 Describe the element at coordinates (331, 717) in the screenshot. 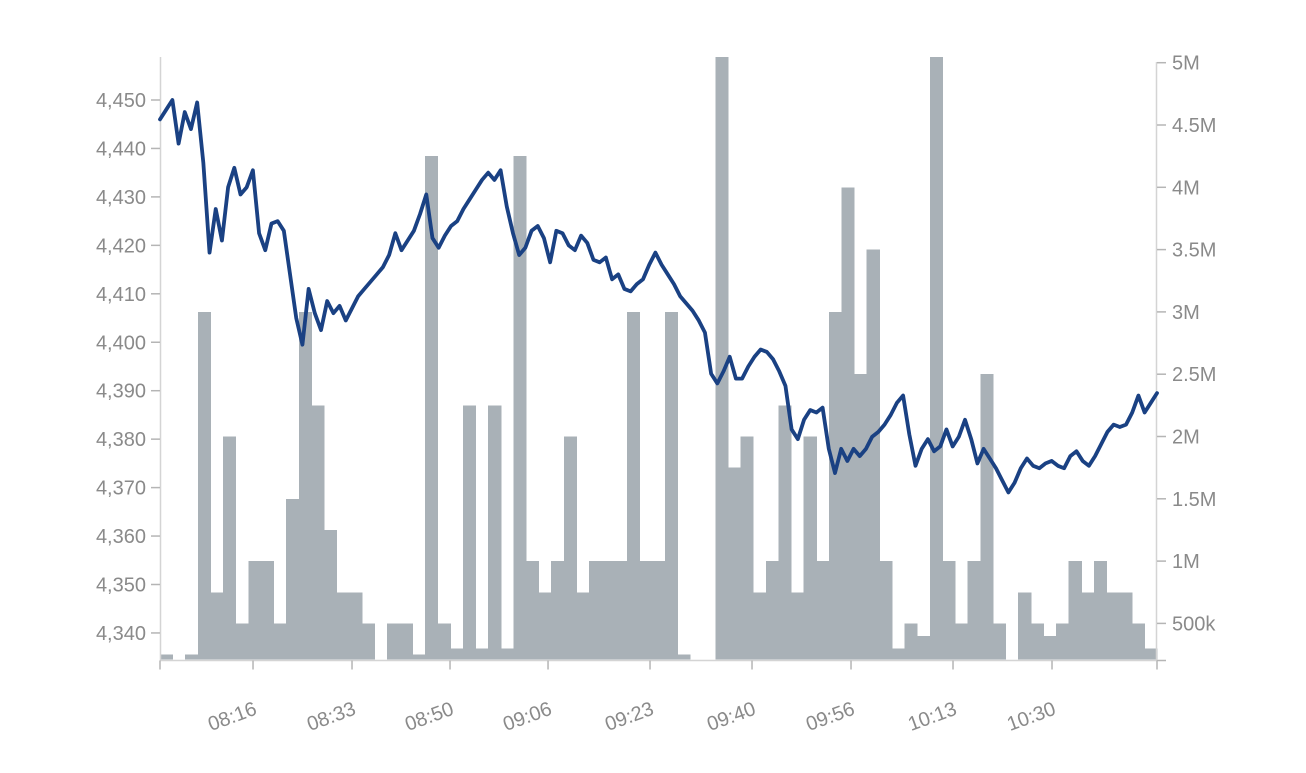

I see `time-axis-label: 08:33` at that location.